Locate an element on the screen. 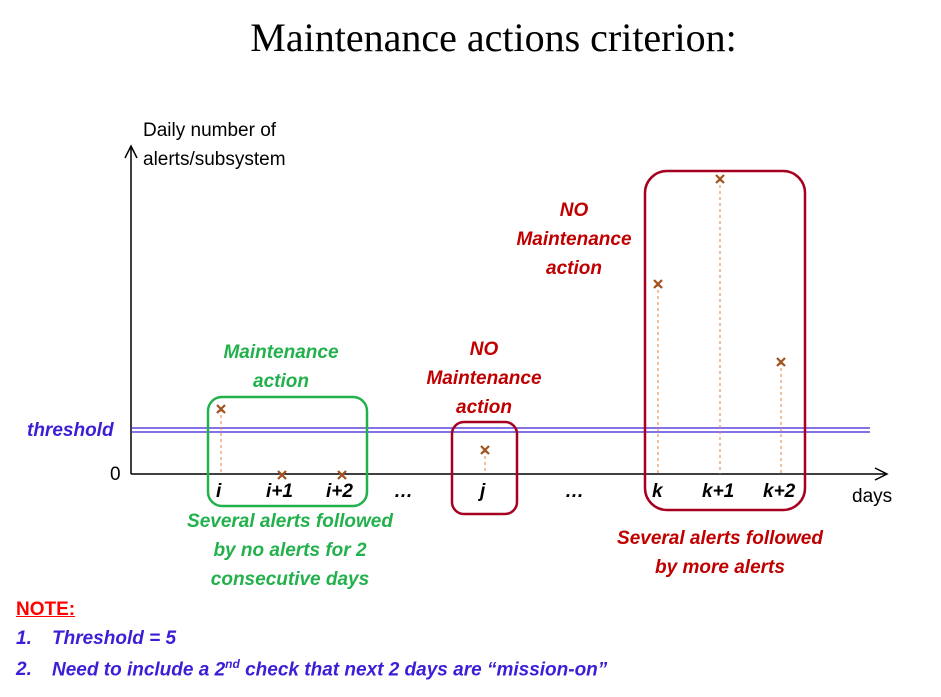 Image resolution: width=941 pixels, height=697 pixels. note-item-2-superscript: nd is located at coordinates (232, 664).